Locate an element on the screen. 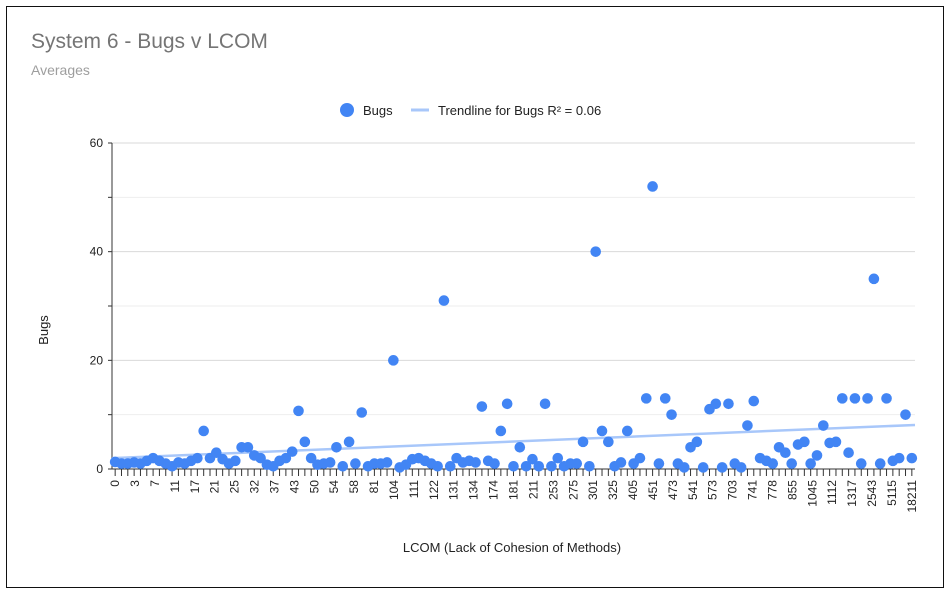  x-tick-label: 122 is located at coordinates (434, 490).